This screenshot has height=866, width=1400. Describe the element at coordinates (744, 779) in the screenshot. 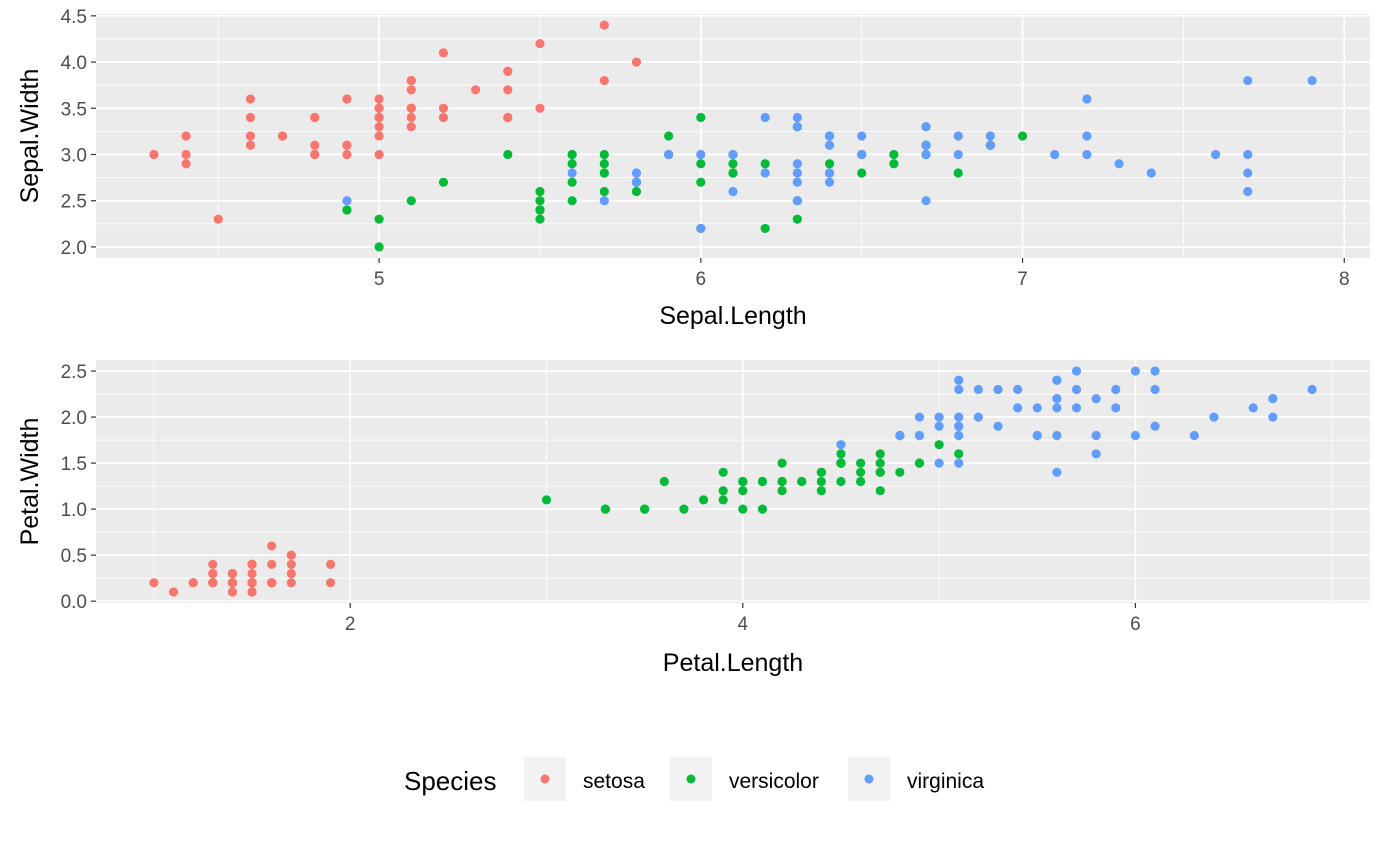

I see `legend-item-versicolor: versicolor` at that location.